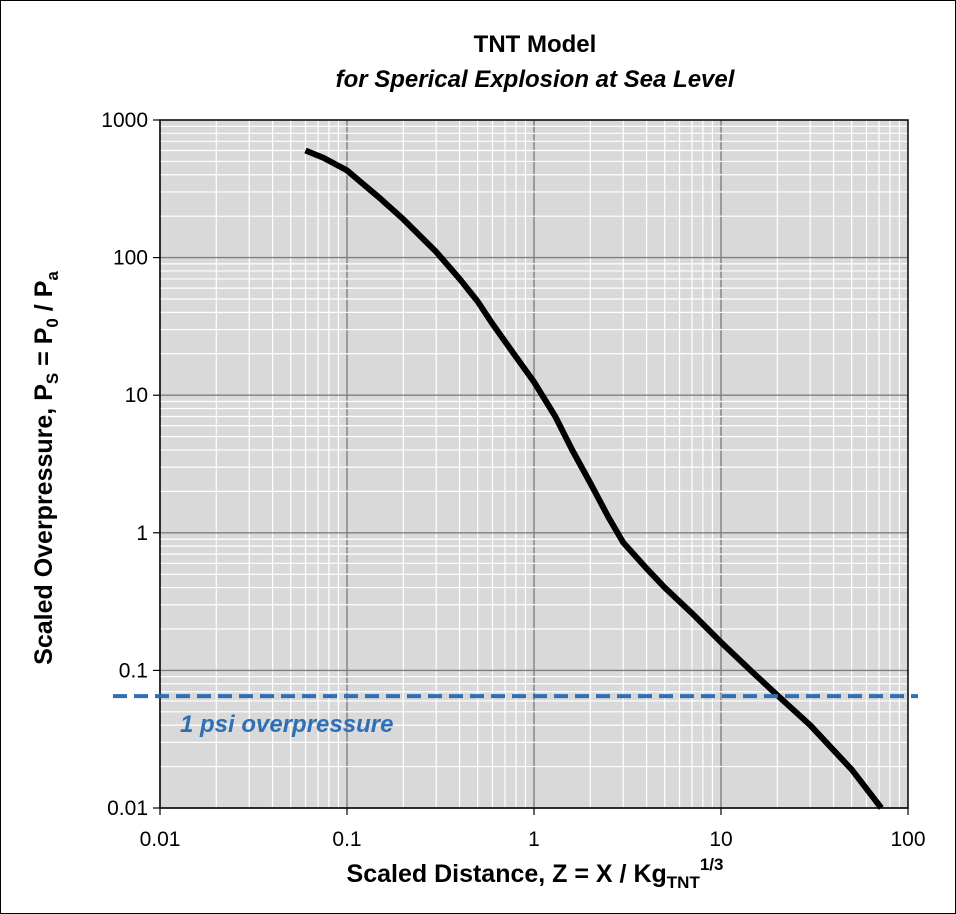 This screenshot has height=914, width=956. Describe the element at coordinates (684, 882) in the screenshot. I see `x-axis-label-sub: TNT` at that location.